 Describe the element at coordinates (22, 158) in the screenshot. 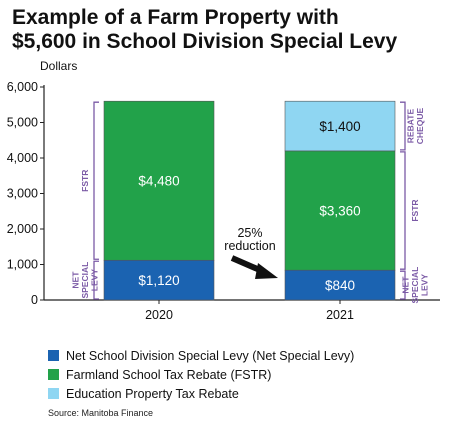

I see `y-tick-label: 4,000` at that location.